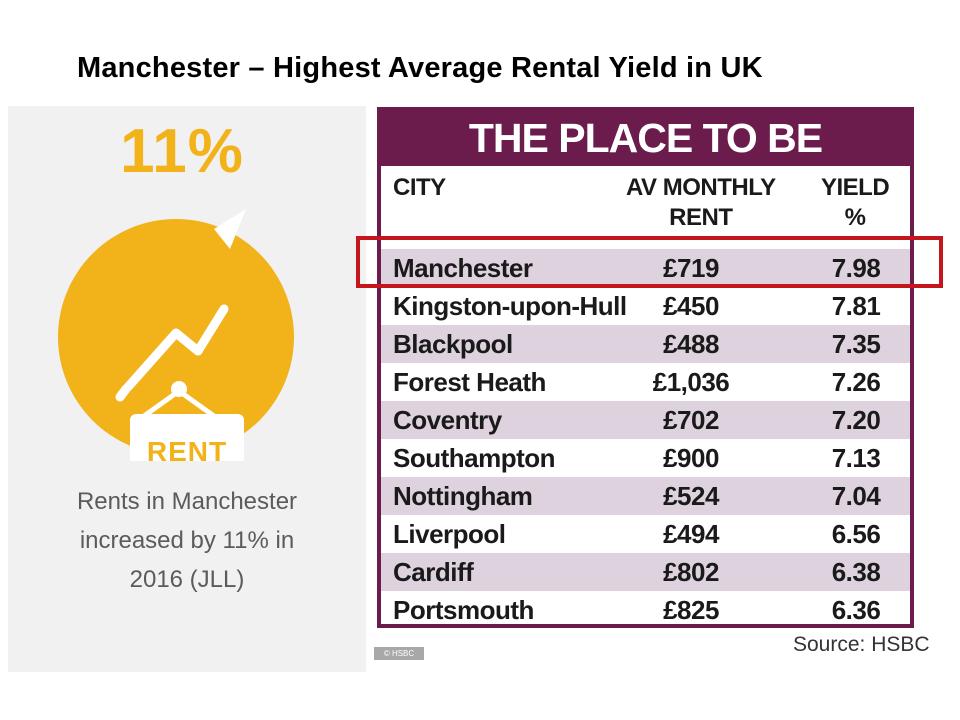  Describe the element at coordinates (645, 306) in the screenshot. I see `table-row: Kingston-upon-Hull £450 7.81` at that location.